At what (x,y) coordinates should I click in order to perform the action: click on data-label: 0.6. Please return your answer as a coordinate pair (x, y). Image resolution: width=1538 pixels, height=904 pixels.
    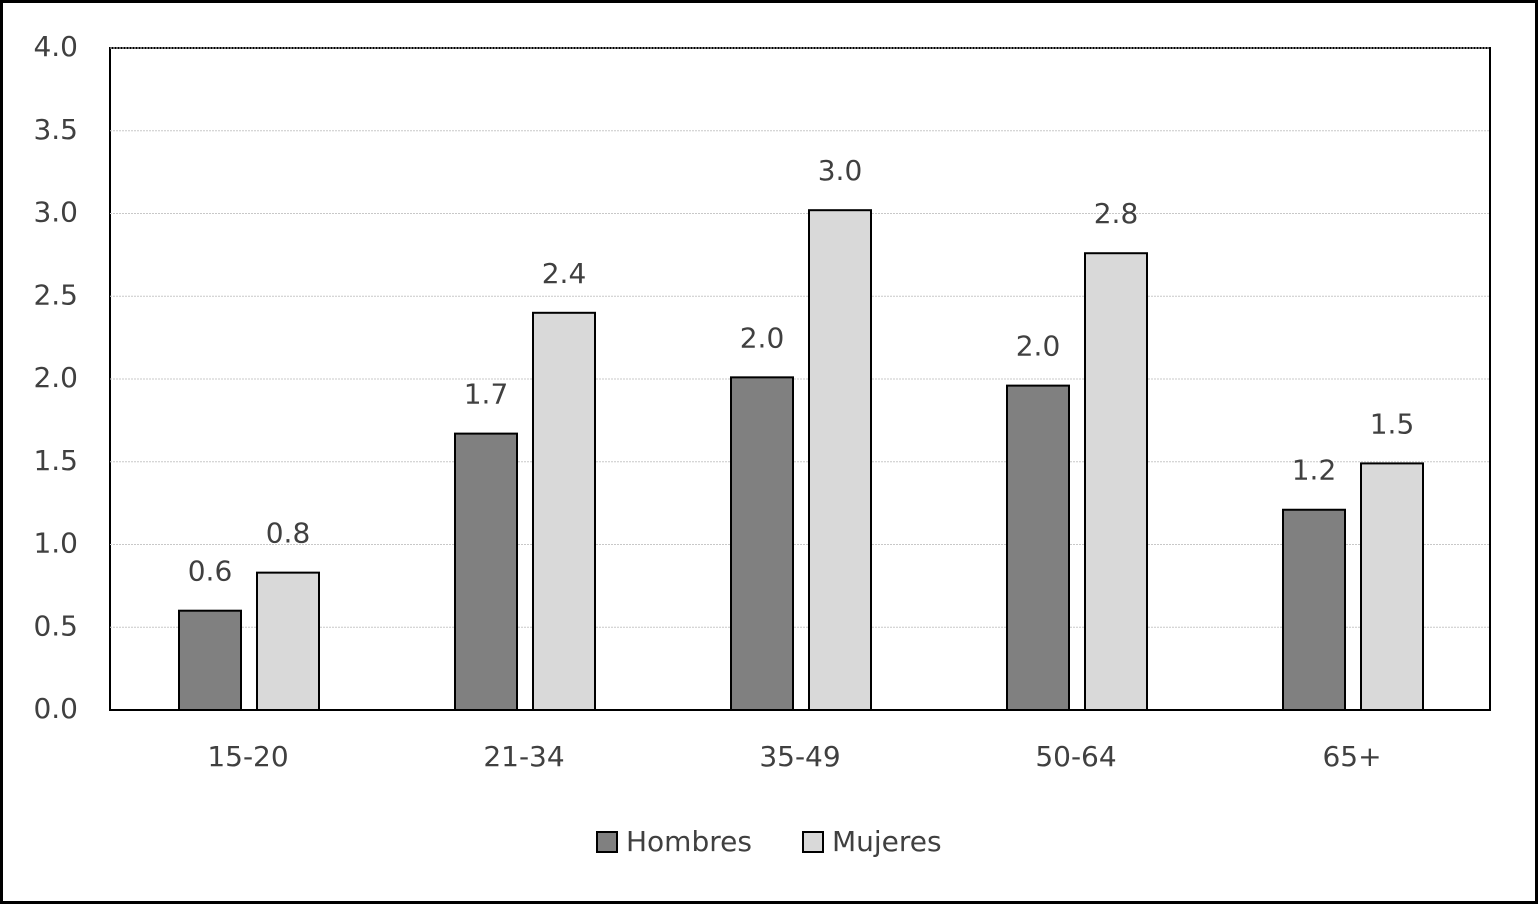
    Looking at the image, I should click on (210, 571).